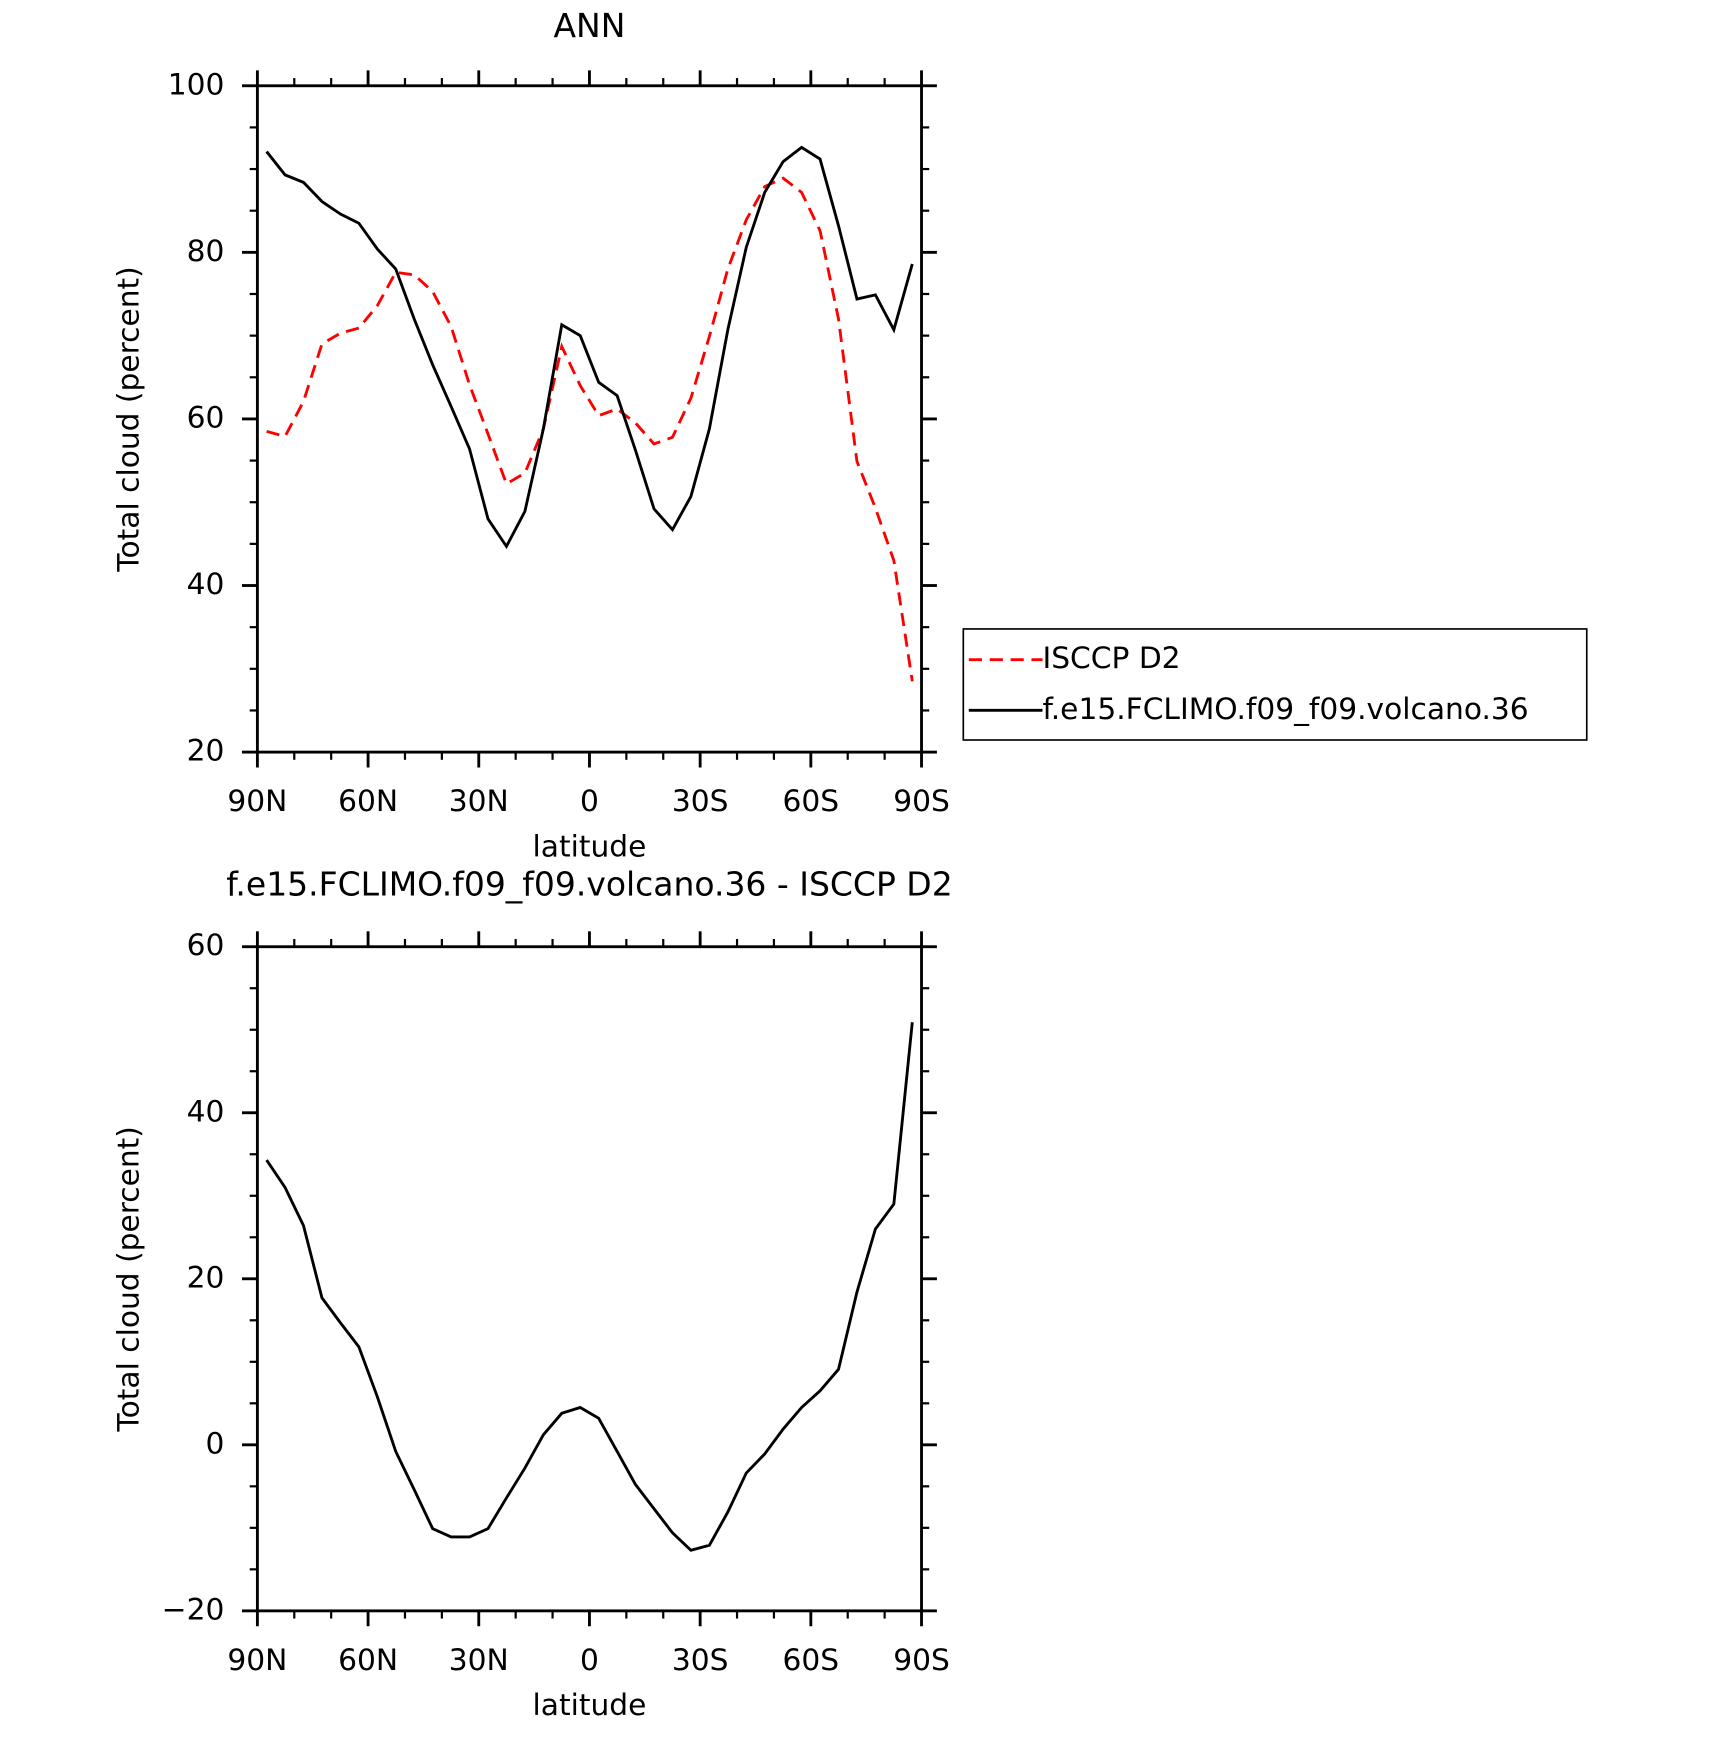 The height and width of the screenshot is (1745, 1710). I want to click on legend-label: ISCCP D2, so click(1111, 657).